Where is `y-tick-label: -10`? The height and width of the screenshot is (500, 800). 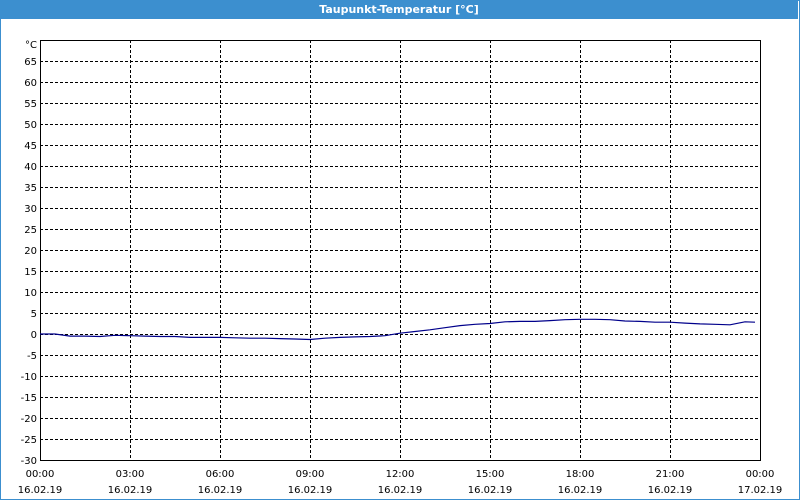
y-tick-label: -10 is located at coordinates (29, 377).